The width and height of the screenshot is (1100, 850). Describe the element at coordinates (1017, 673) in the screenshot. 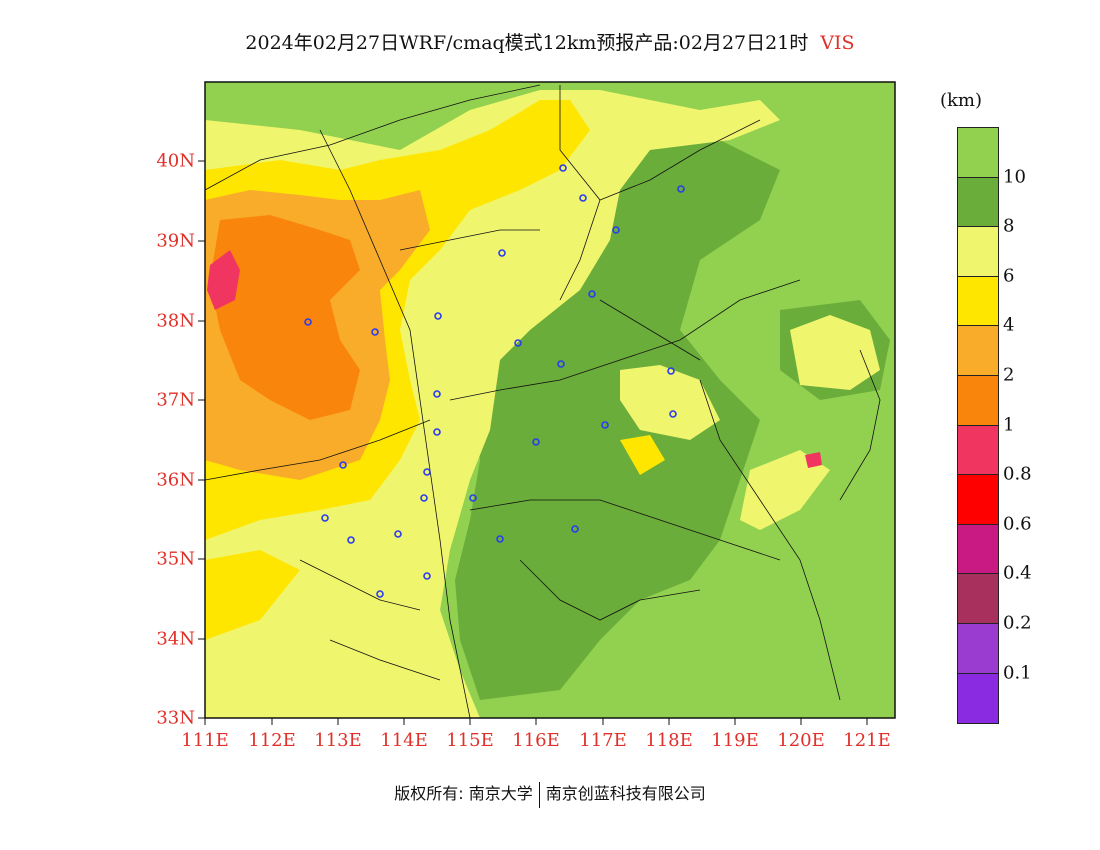

I see `legend-label: 0.1` at that location.